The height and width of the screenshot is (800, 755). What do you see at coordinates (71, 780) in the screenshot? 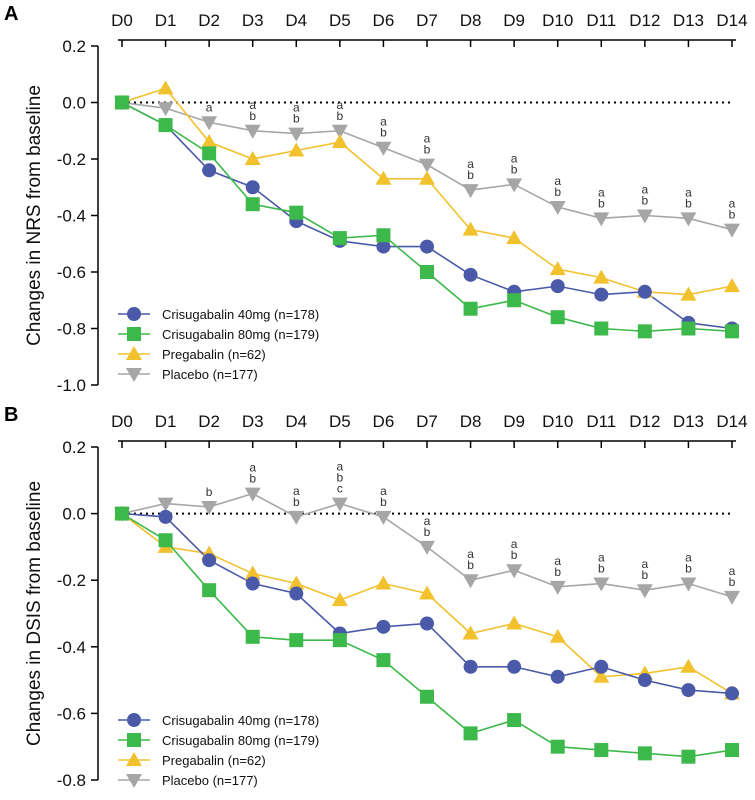
I see `y-tick-label: -0.8` at bounding box center [71, 780].